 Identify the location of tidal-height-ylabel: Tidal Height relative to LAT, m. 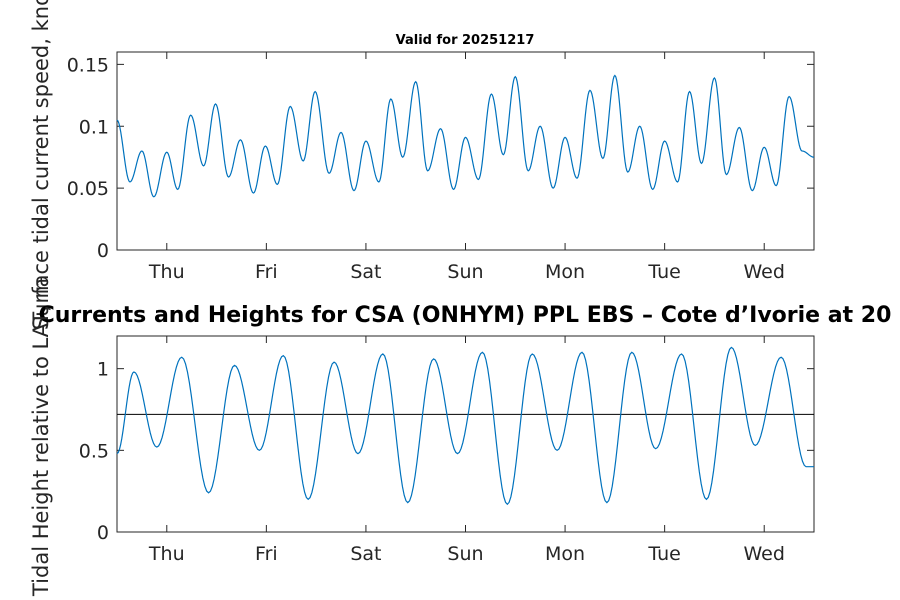
(41, 437).